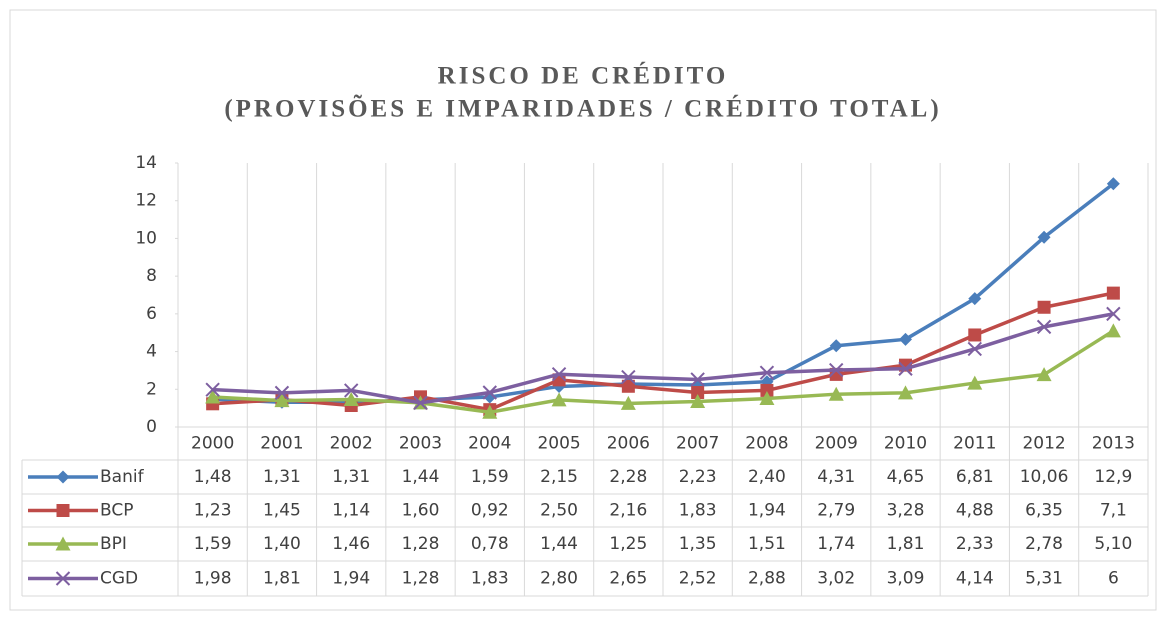 This screenshot has width=1167, height=621. What do you see at coordinates (697, 444) in the screenshot?
I see `x-tick-label: 2007` at bounding box center [697, 444].